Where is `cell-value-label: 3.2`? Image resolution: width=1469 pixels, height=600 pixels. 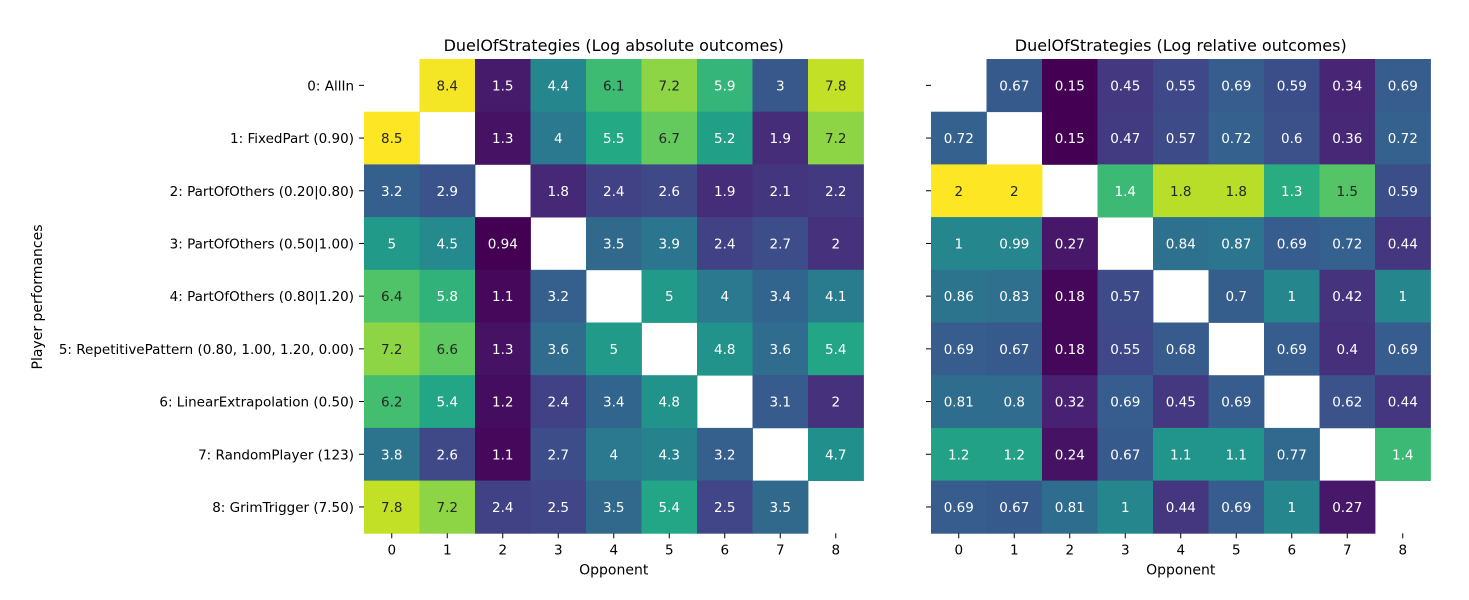
cell-value-label: 3.2 is located at coordinates (558, 297).